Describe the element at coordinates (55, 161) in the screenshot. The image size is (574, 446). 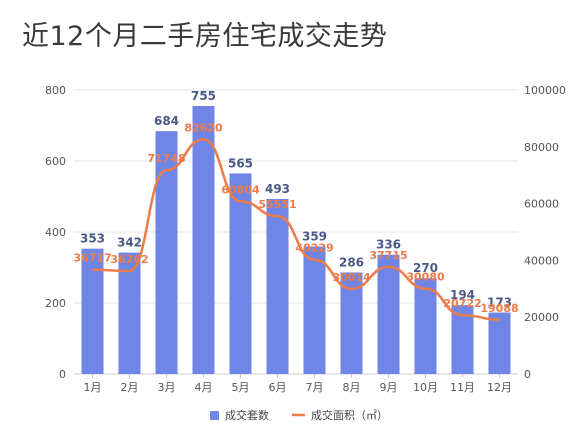
I see `y-left-tick-label: 600` at that location.